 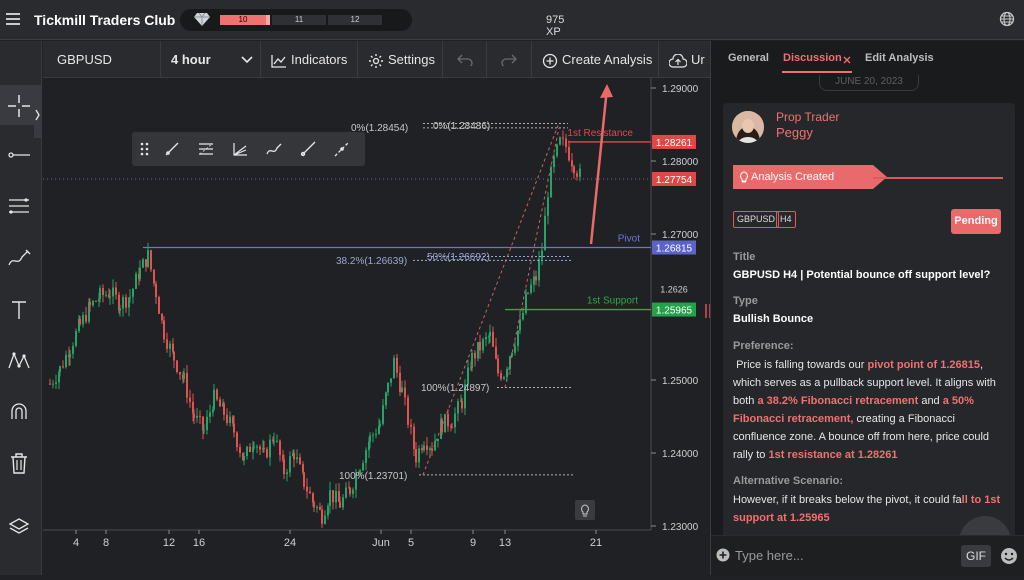 What do you see at coordinates (802, 365) in the screenshot?
I see `pref-text-1: Price is falling towards our` at bounding box center [802, 365].